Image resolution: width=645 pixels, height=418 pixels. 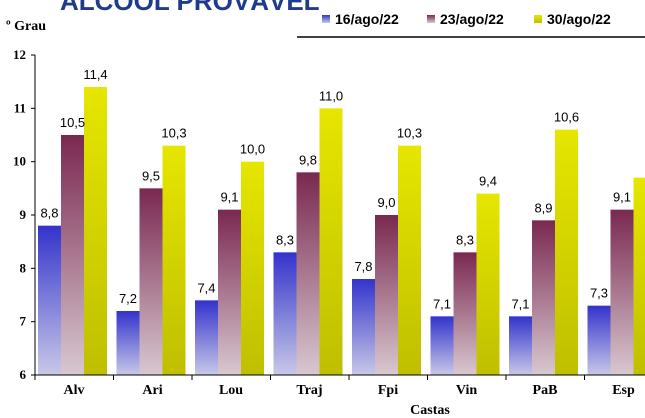 What do you see at coordinates (19, 54) in the screenshot?
I see `y-tick-label: 12` at bounding box center [19, 54].